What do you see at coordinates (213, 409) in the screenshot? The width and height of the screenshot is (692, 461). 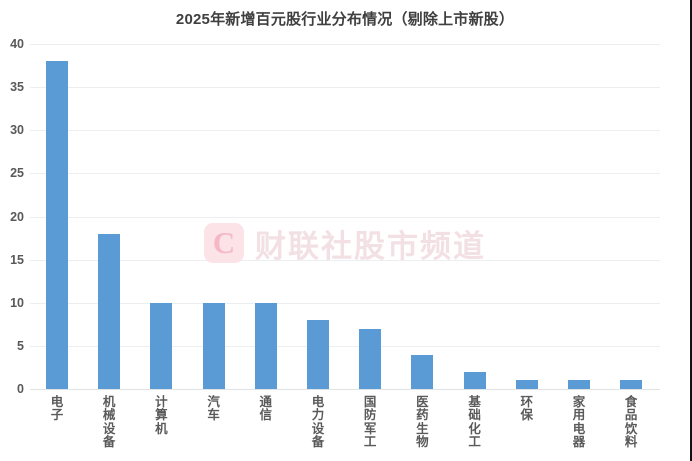 I see `x-axis-category-label: 汽车` at bounding box center [213, 409].